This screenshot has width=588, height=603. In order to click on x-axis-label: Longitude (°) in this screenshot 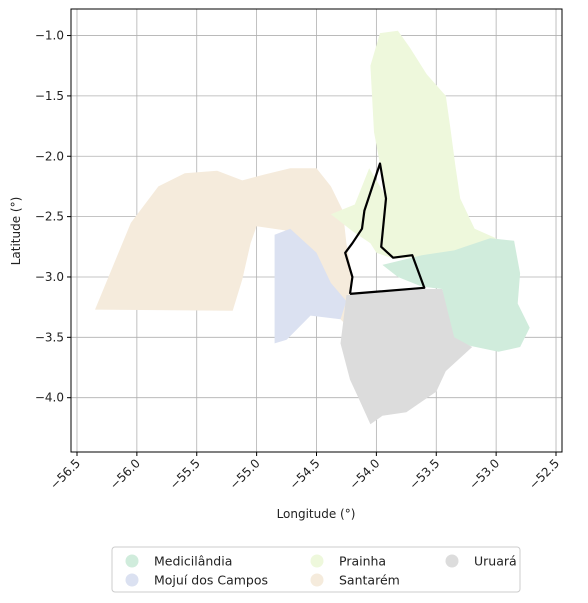, I will do `click(316, 514)`.